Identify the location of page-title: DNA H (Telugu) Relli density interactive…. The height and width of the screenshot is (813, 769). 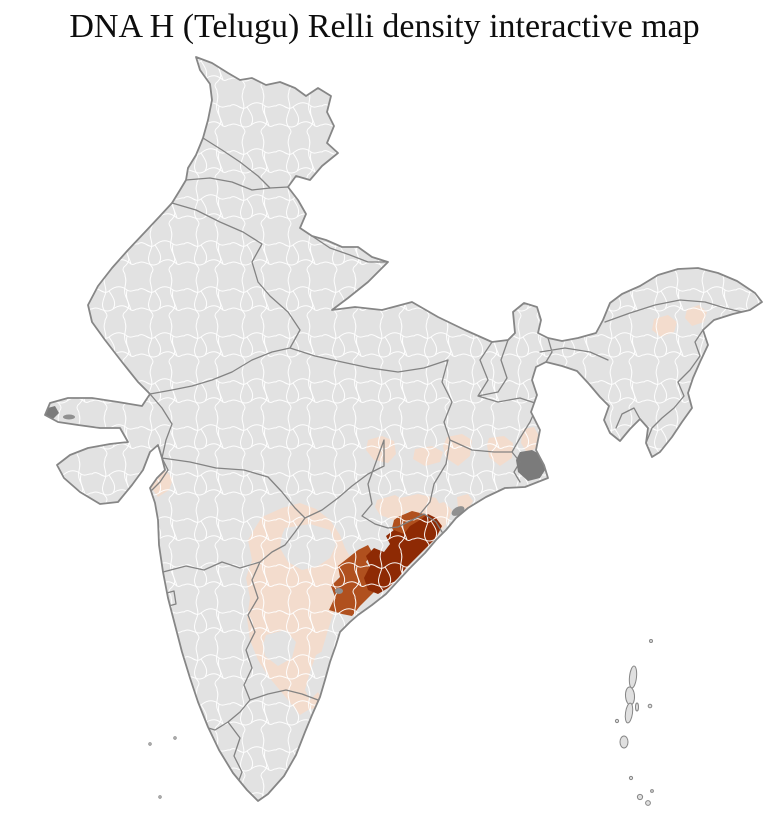
(384, 26).